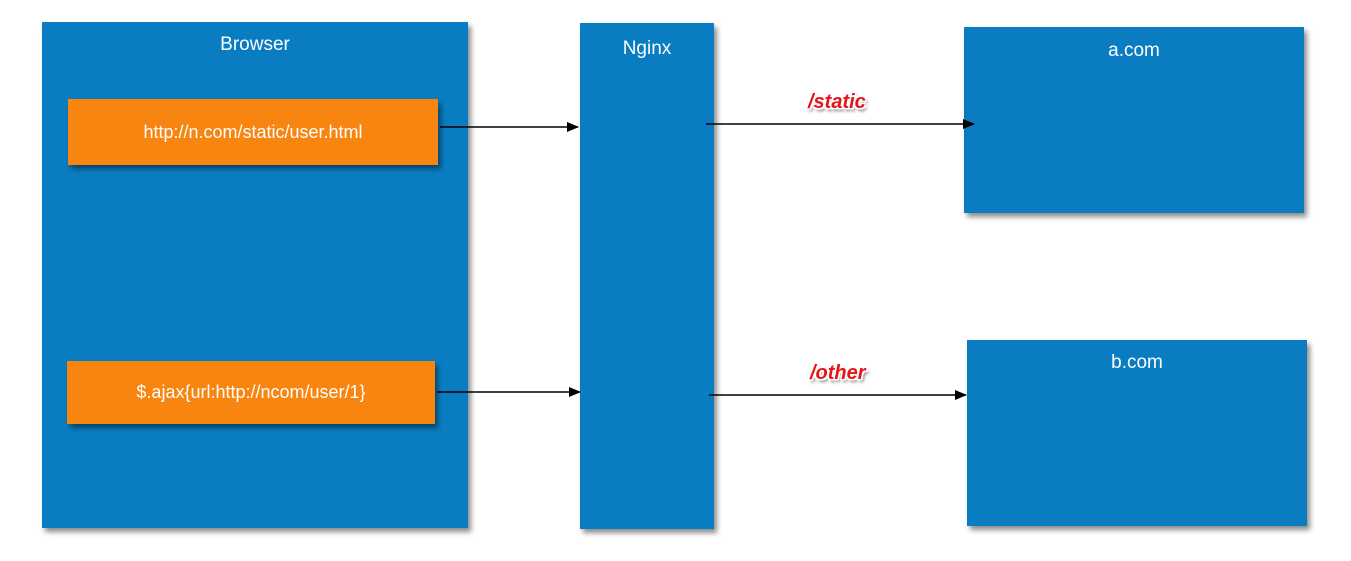 This screenshot has width=1351, height=561. What do you see at coordinates (837, 102) in the screenshot?
I see `route-label-static: /static` at bounding box center [837, 102].